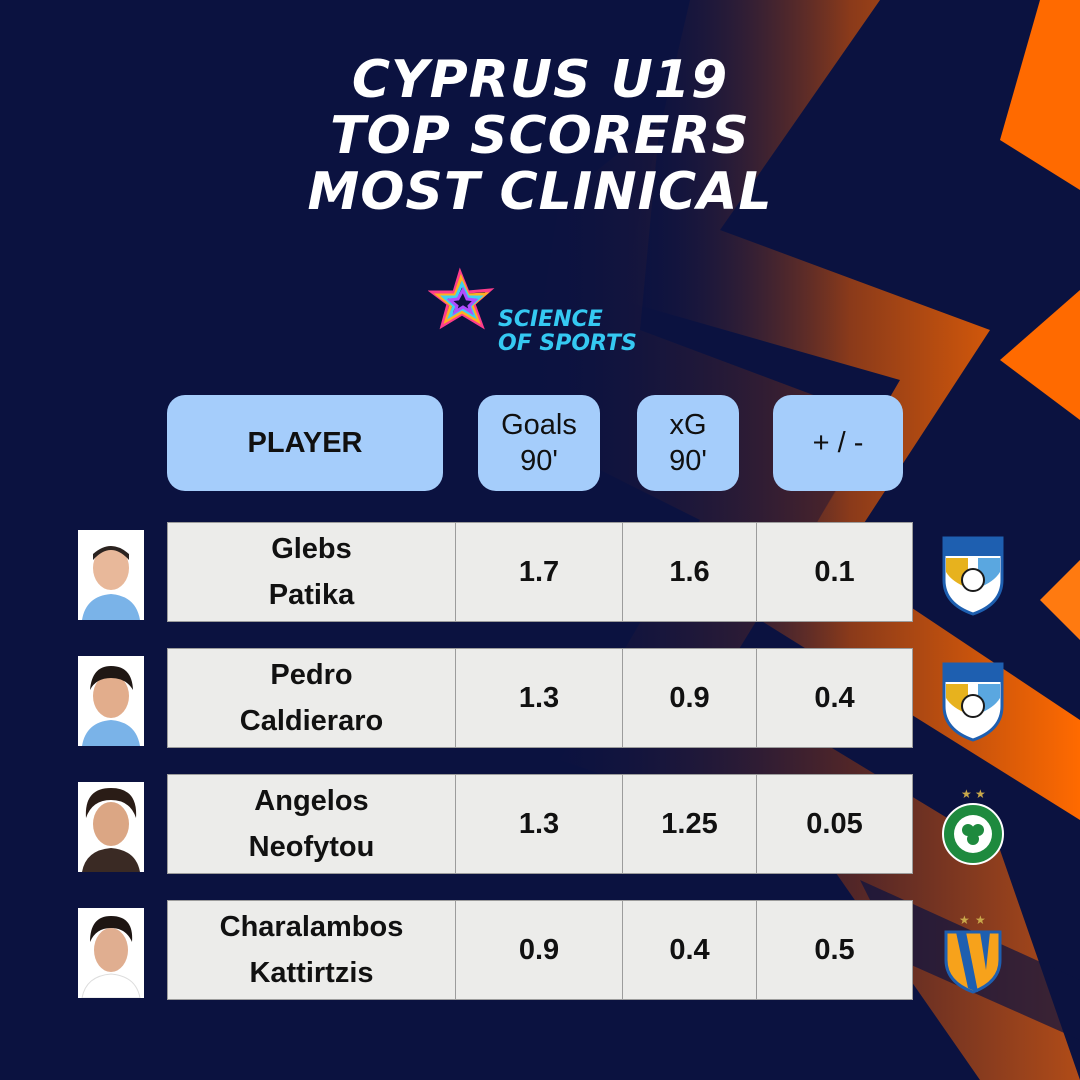  I want to click on header-goals-sub: 90', so click(539, 461).